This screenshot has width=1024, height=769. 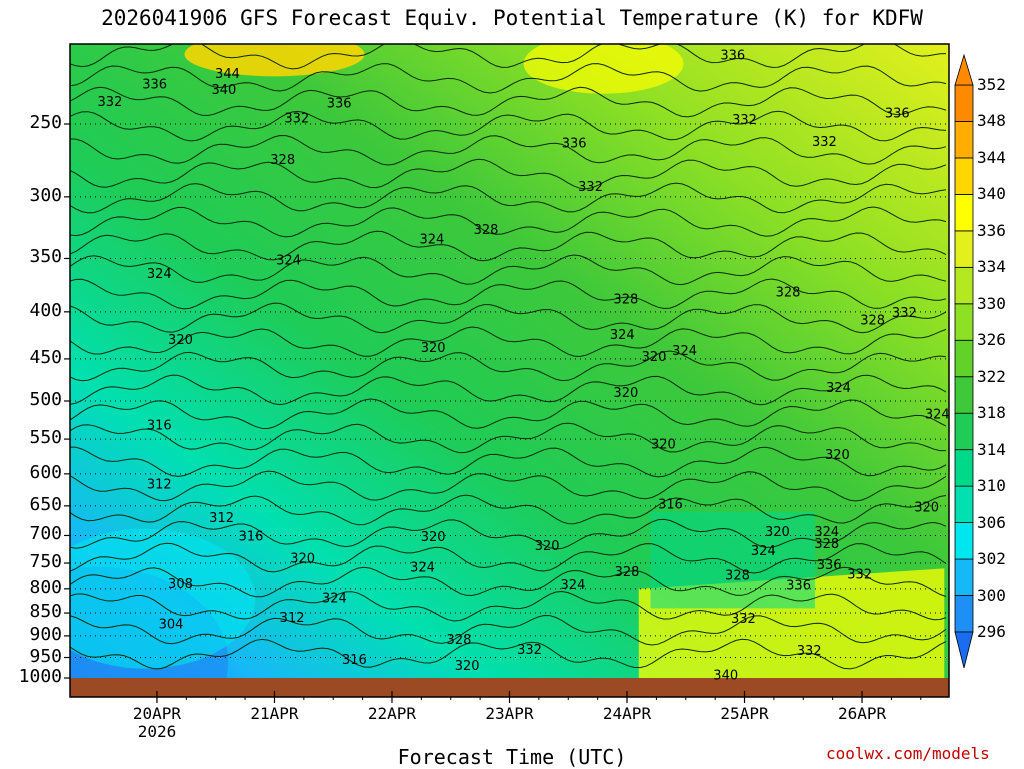 What do you see at coordinates (991, 631) in the screenshot?
I see `colorbar-tick-label: 296` at bounding box center [991, 631].